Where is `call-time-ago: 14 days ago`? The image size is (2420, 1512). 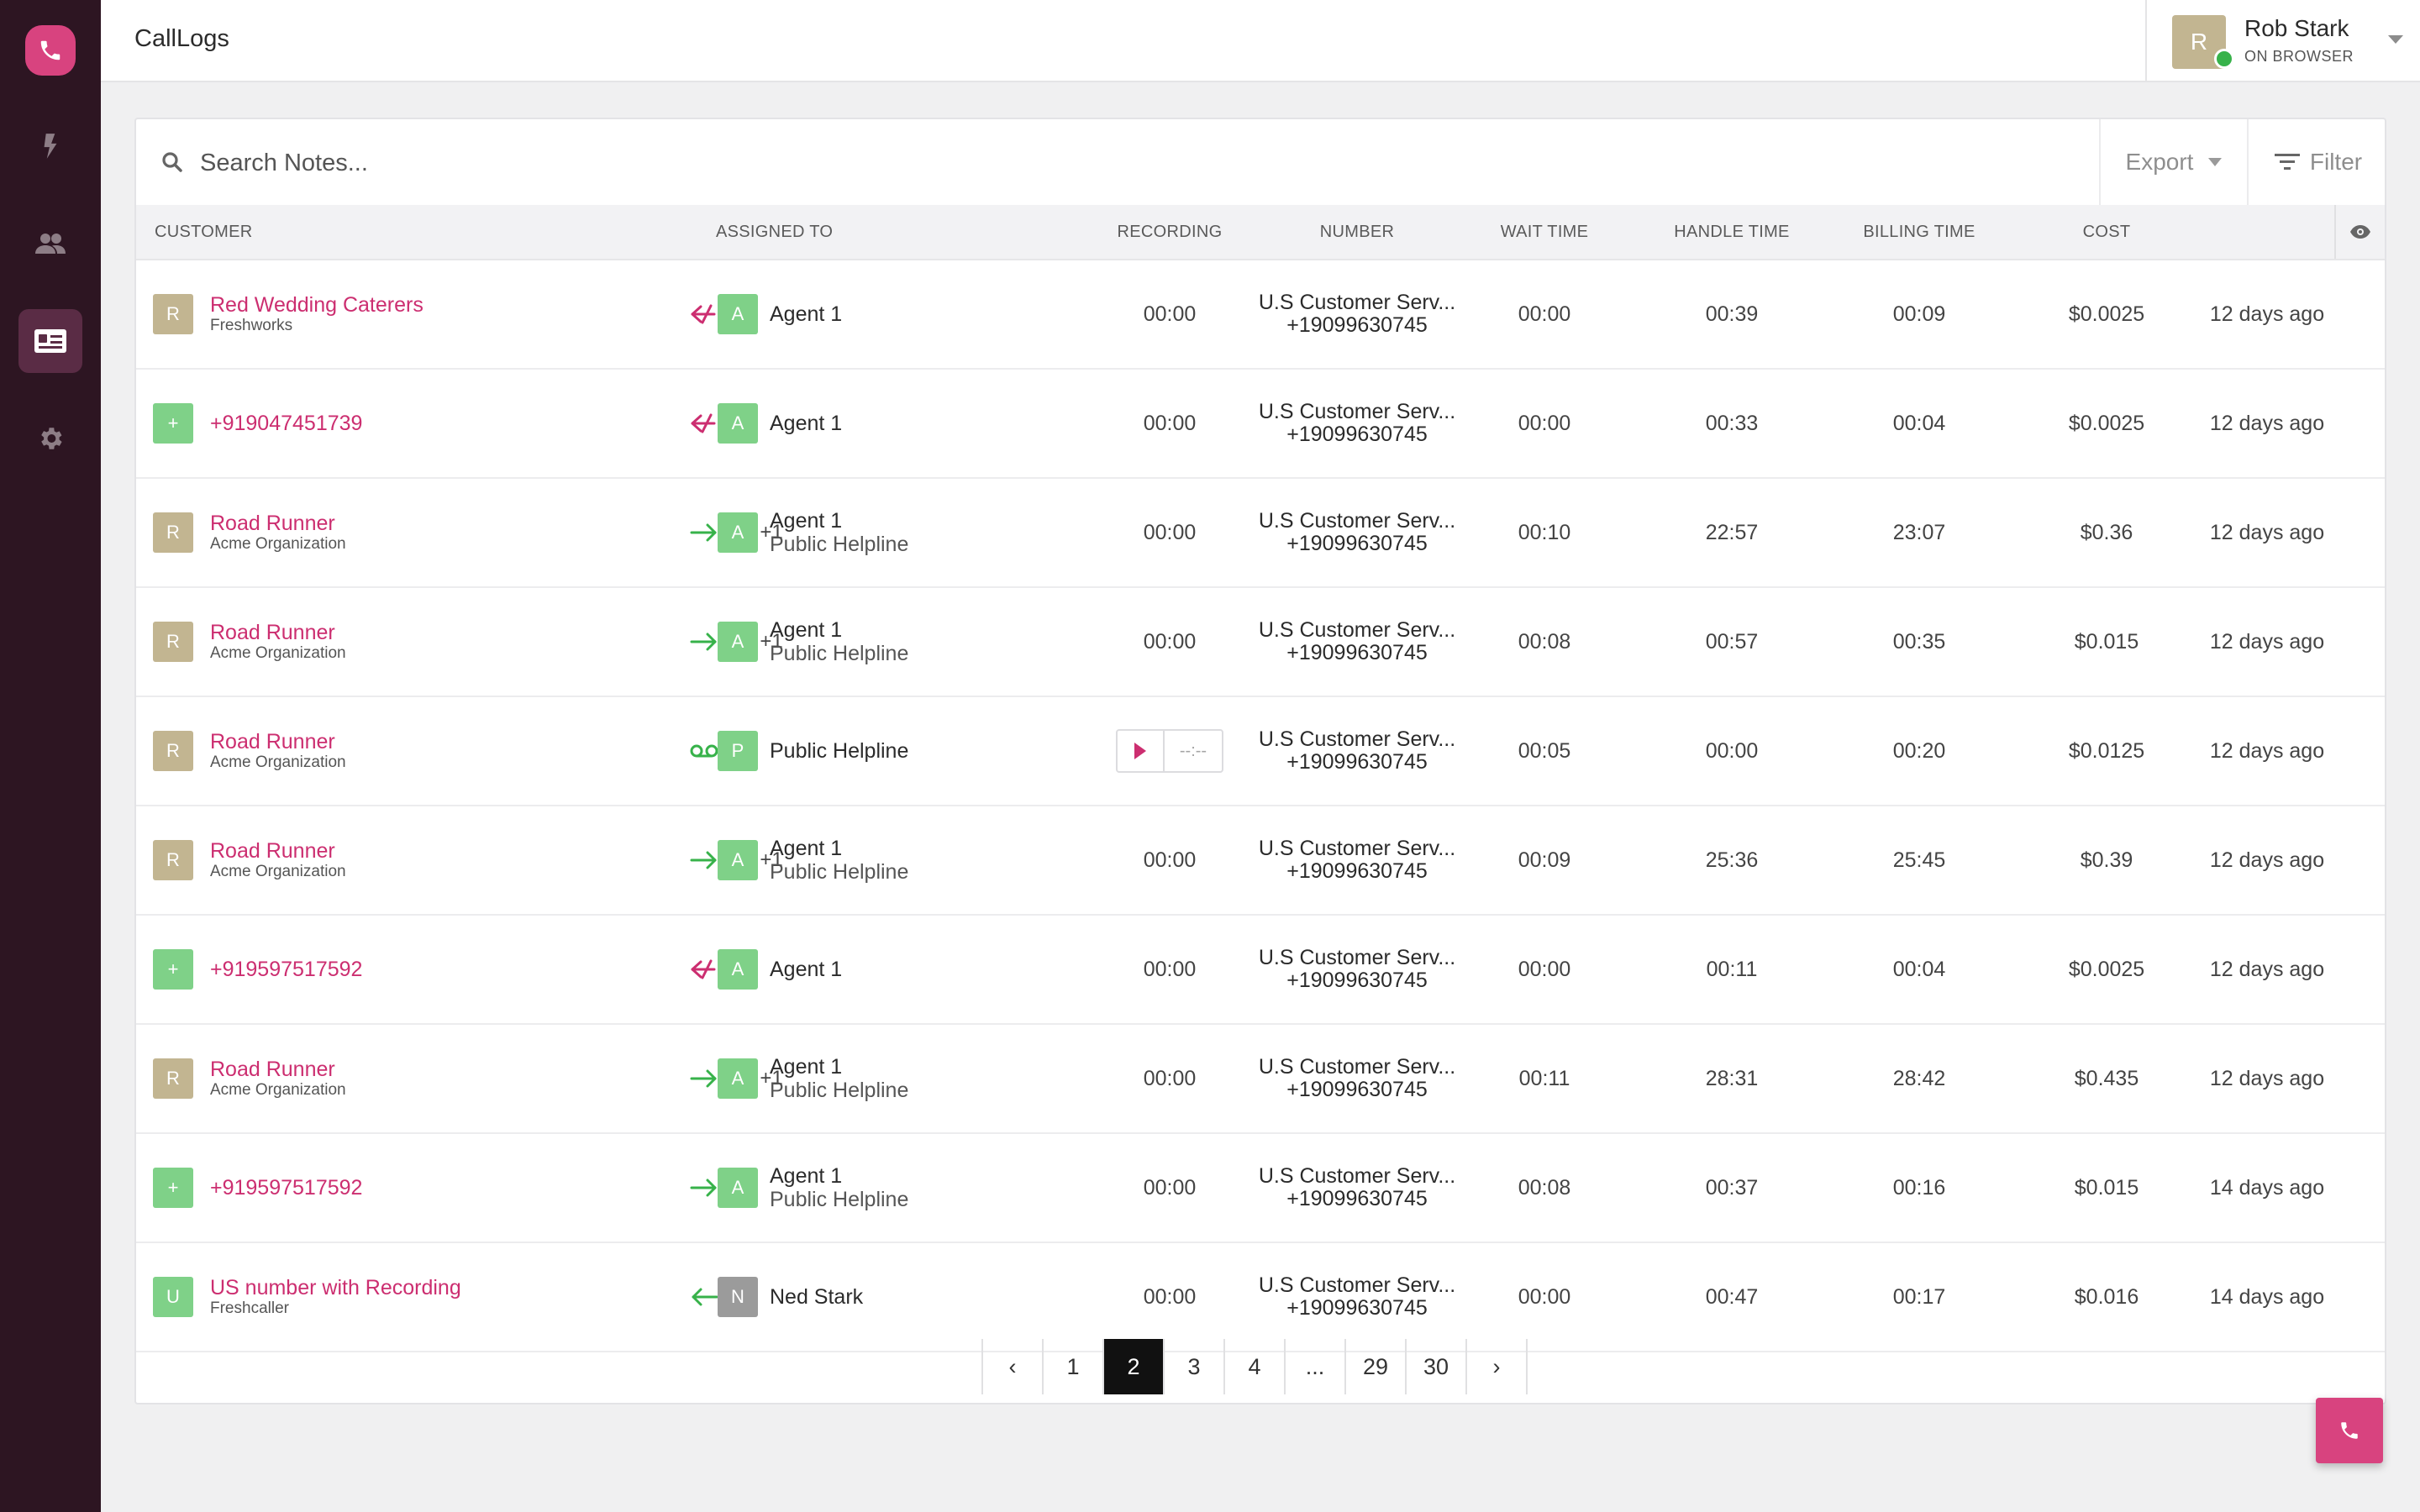 call-time-ago: 14 days ago is located at coordinates (2267, 1187).